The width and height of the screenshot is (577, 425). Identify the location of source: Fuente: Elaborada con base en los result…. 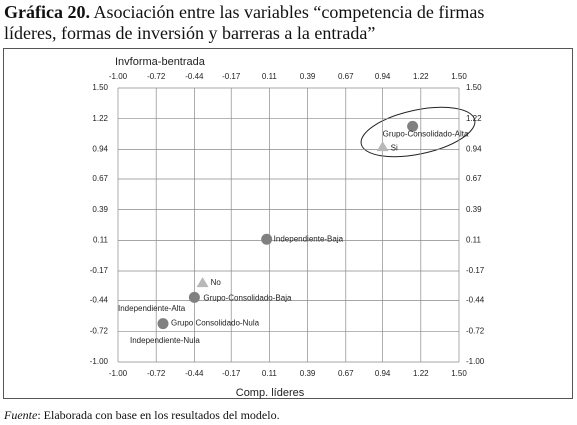
(142, 415).